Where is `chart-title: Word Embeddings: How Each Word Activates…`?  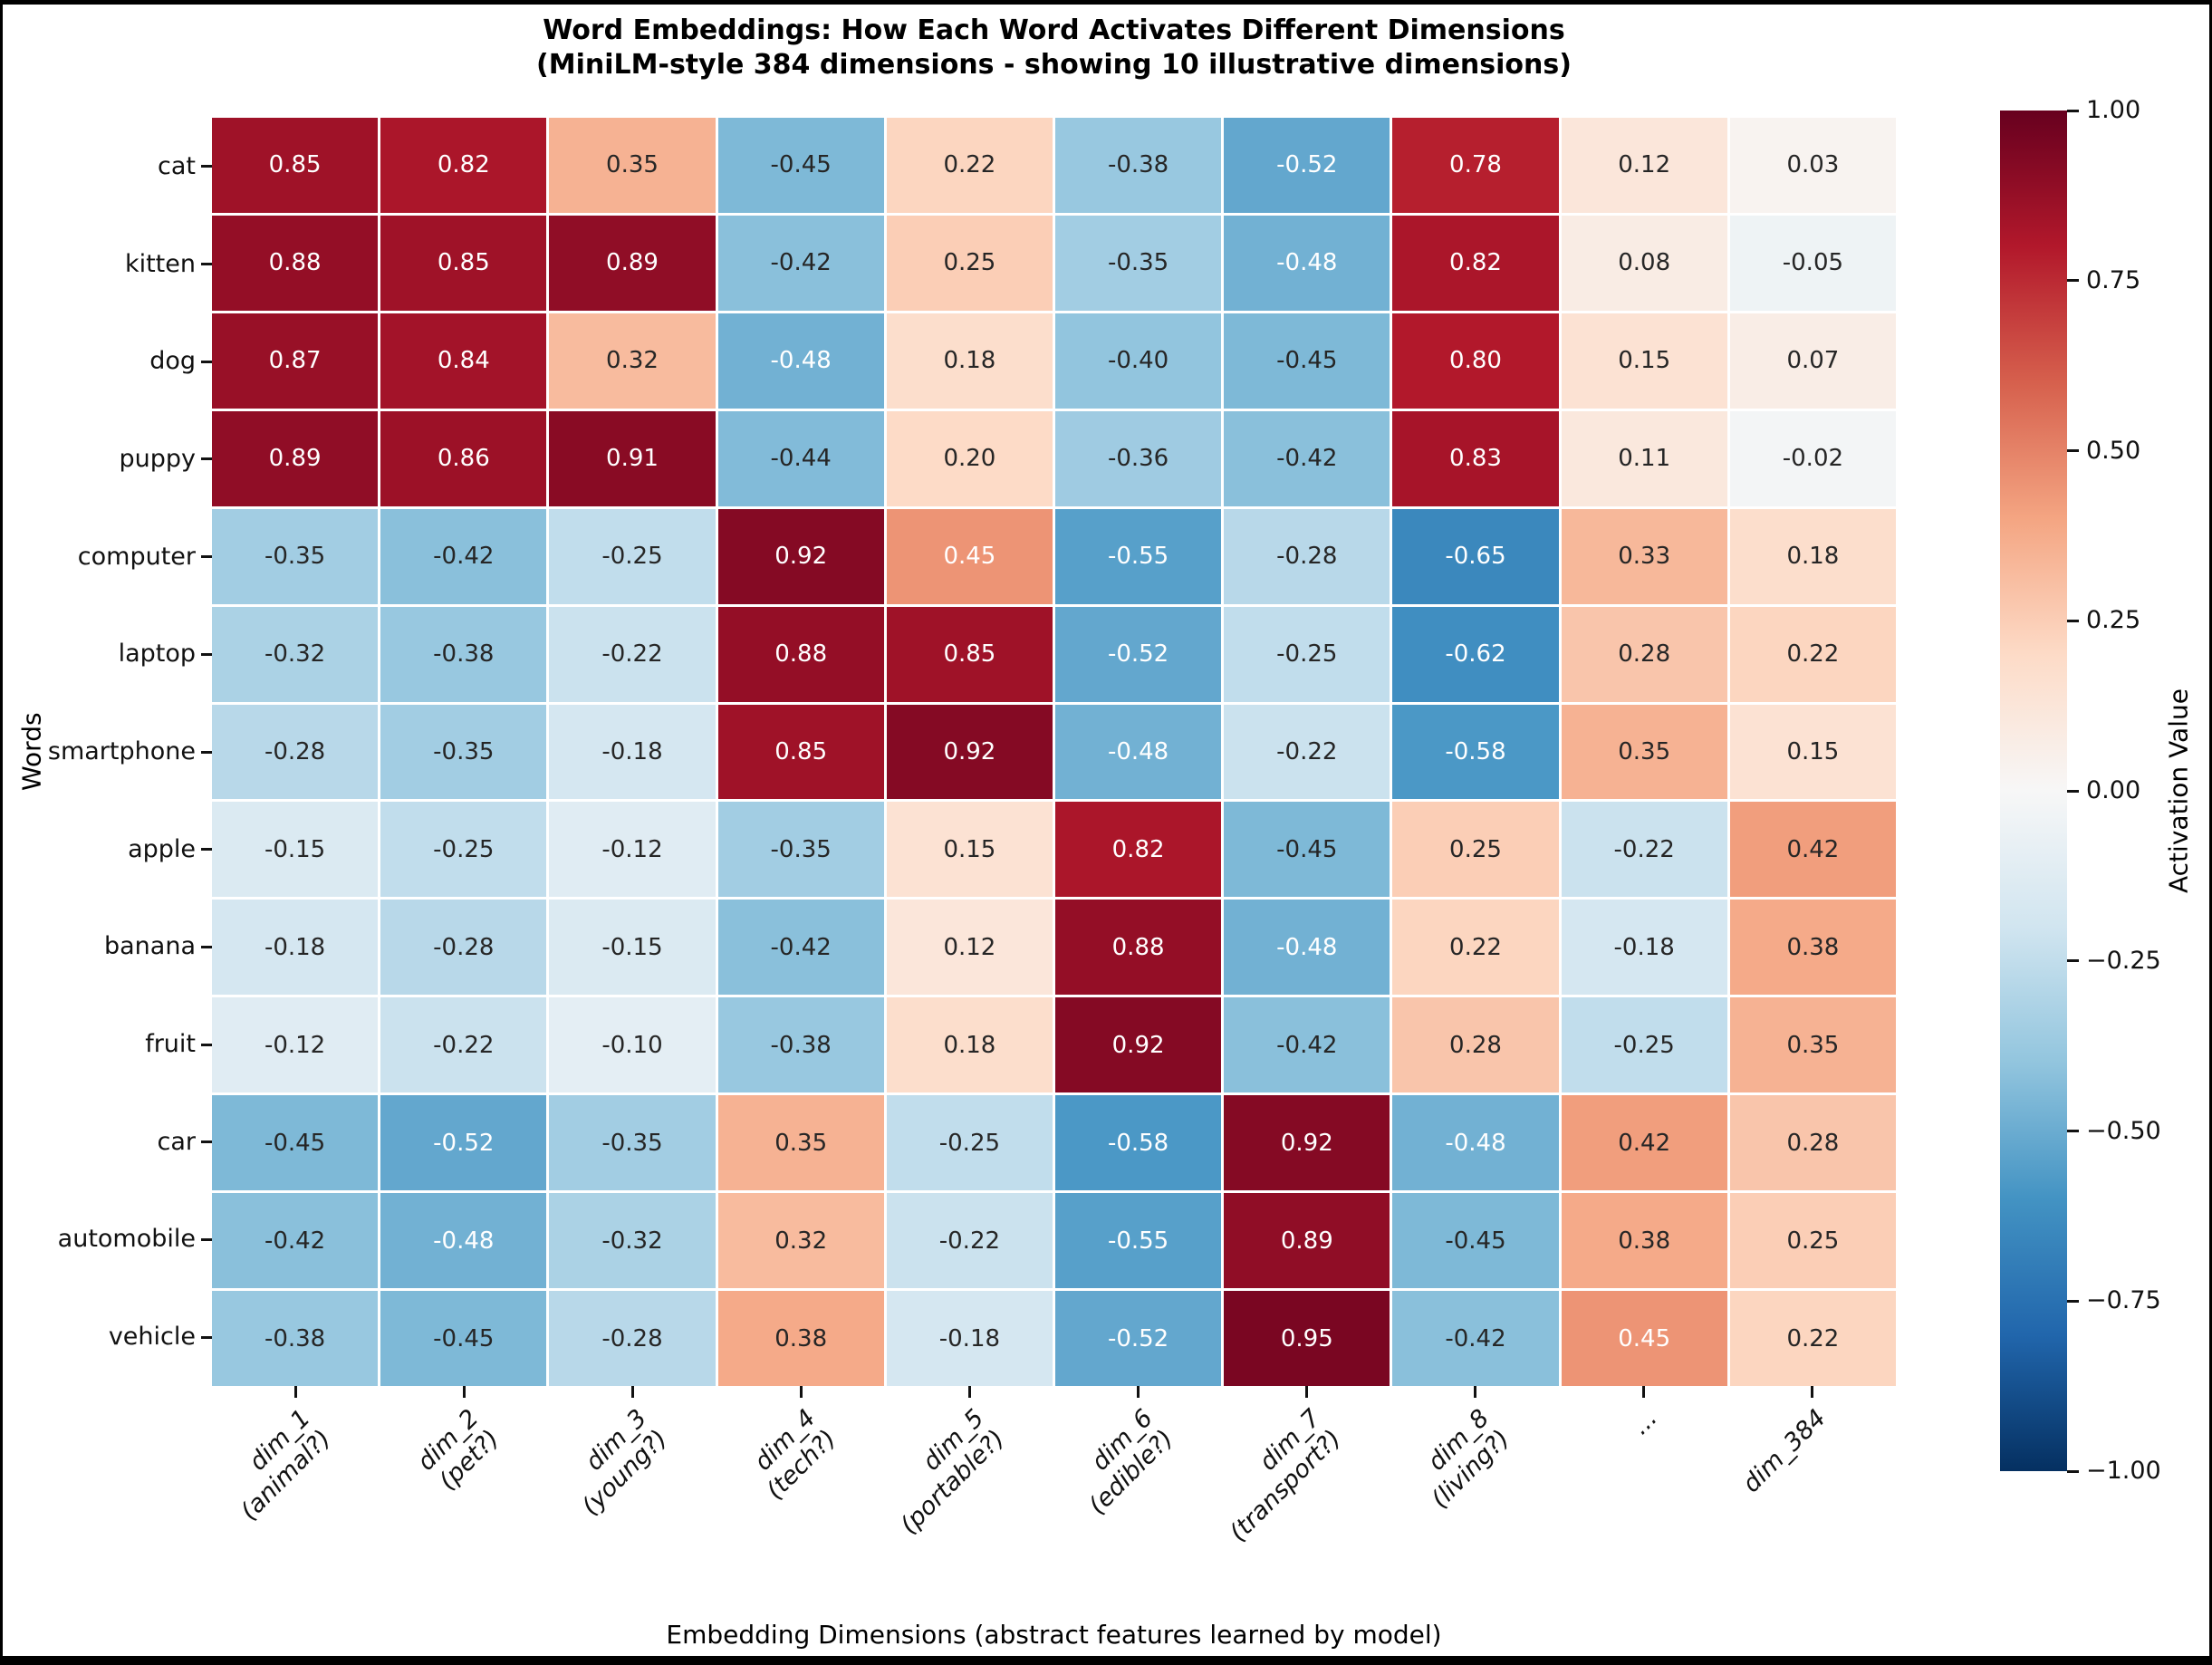 chart-title: Word Embeddings: How Each Word Activates… is located at coordinates (1054, 48).